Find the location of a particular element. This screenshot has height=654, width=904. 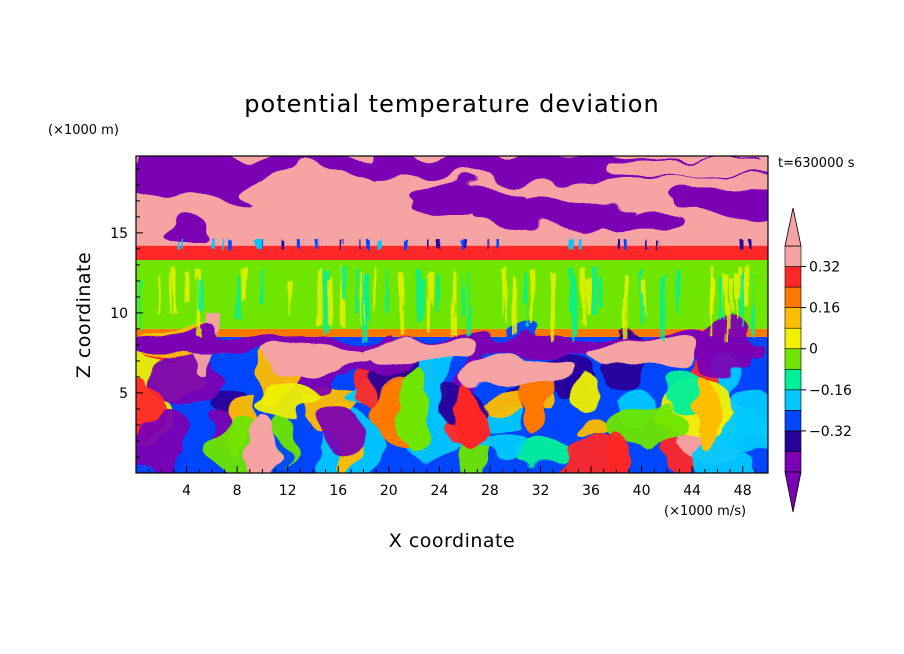

colorbar-tick-label: −0.32 is located at coordinates (830, 432).